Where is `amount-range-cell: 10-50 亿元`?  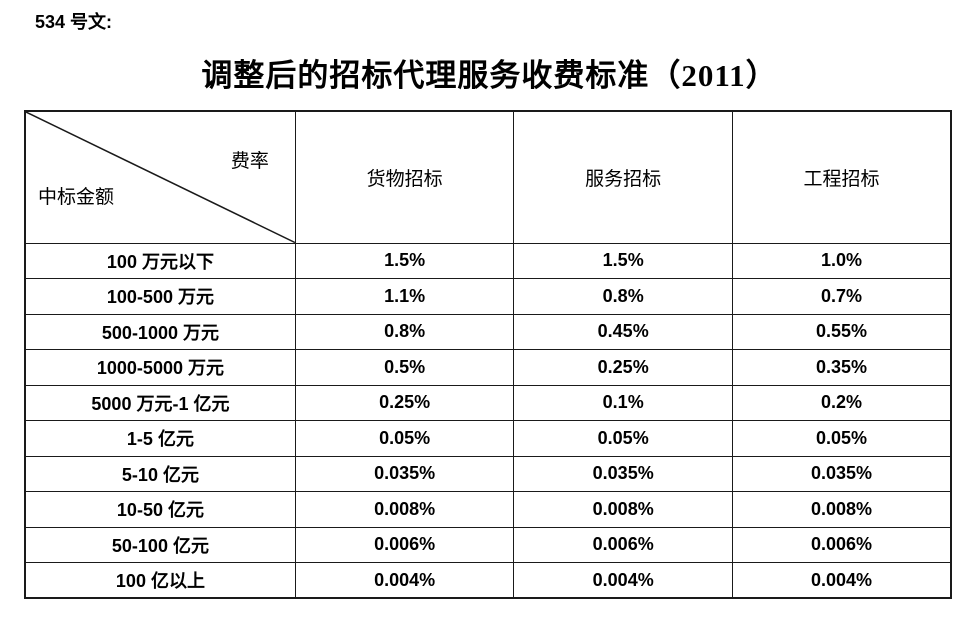
amount-range-cell: 10-50 亿元 is located at coordinates (160, 509).